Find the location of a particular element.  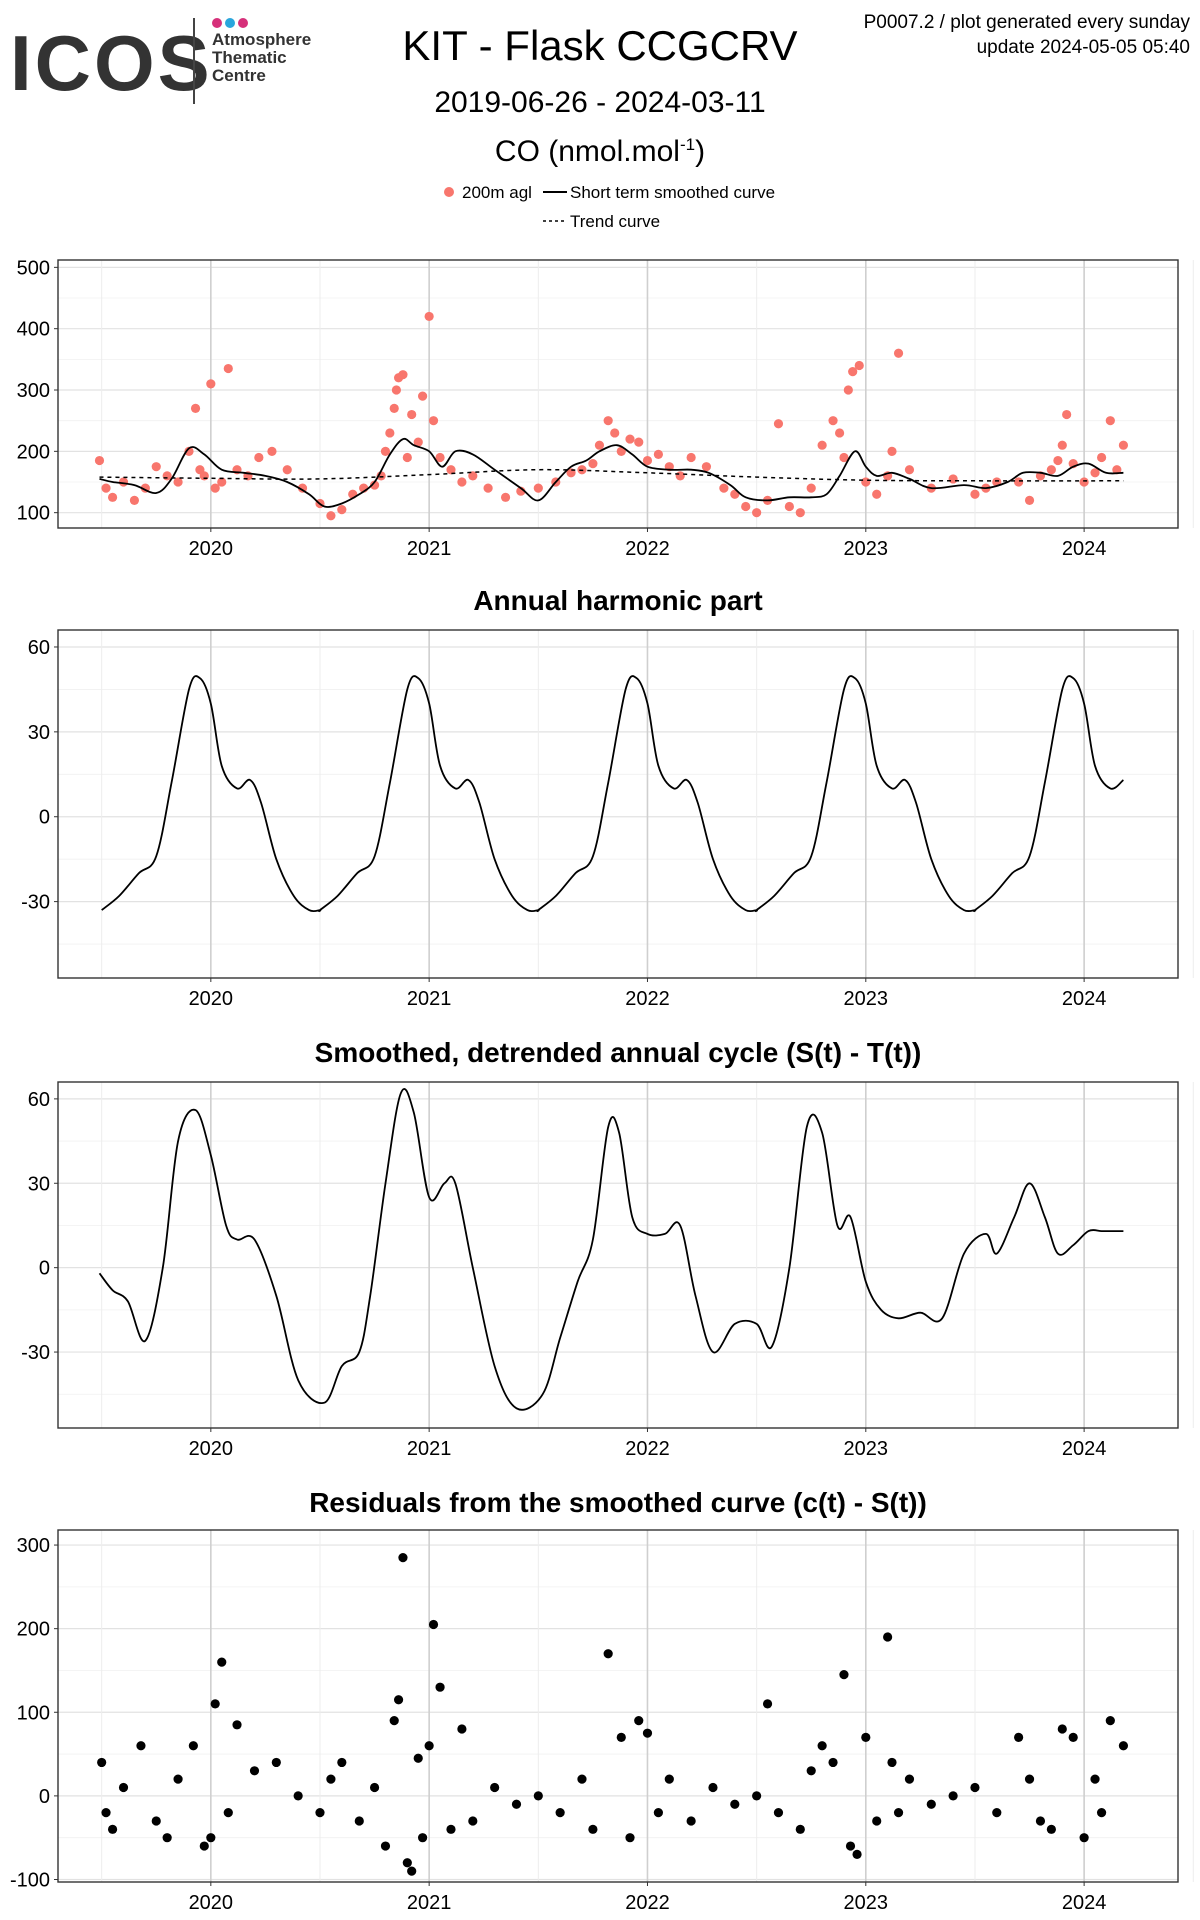

y-tick-label: 500 is located at coordinates (33, 268).